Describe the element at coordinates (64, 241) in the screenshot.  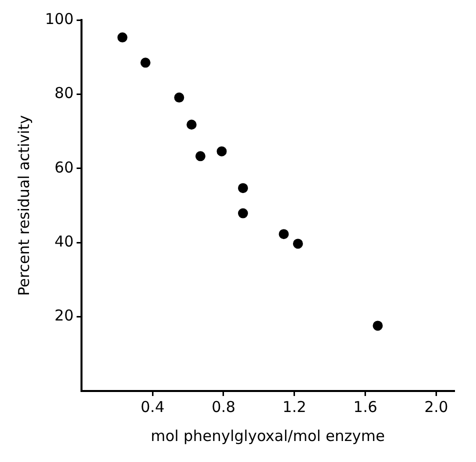
I see `y-tick-label: 40` at that location.